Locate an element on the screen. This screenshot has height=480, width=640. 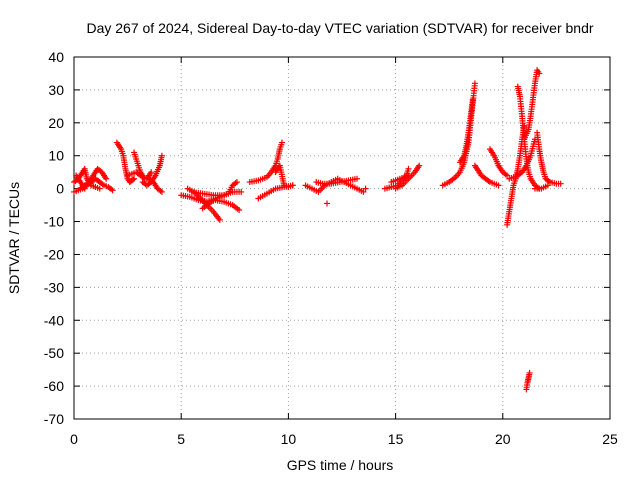
y-tick-label-5: -20 is located at coordinates (54, 254).